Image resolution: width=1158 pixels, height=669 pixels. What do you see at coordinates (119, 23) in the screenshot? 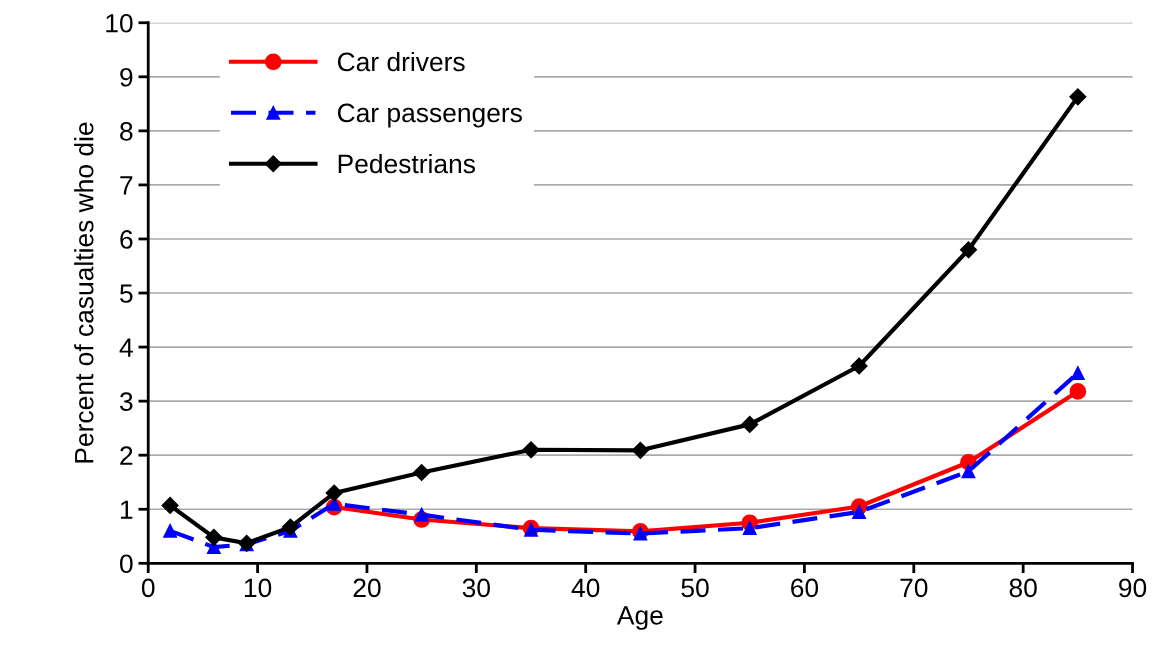
I see `y-tick-label: 10` at bounding box center [119, 23].